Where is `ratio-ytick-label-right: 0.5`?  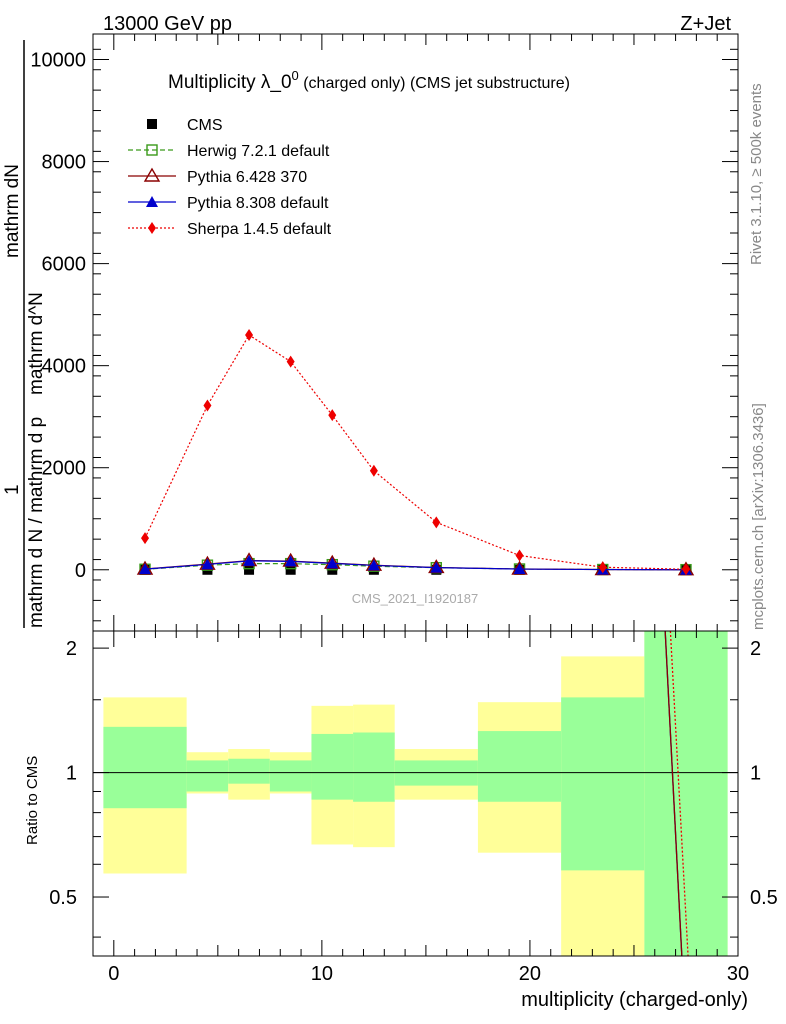 ratio-ytick-label-right: 0.5 is located at coordinates (764, 898).